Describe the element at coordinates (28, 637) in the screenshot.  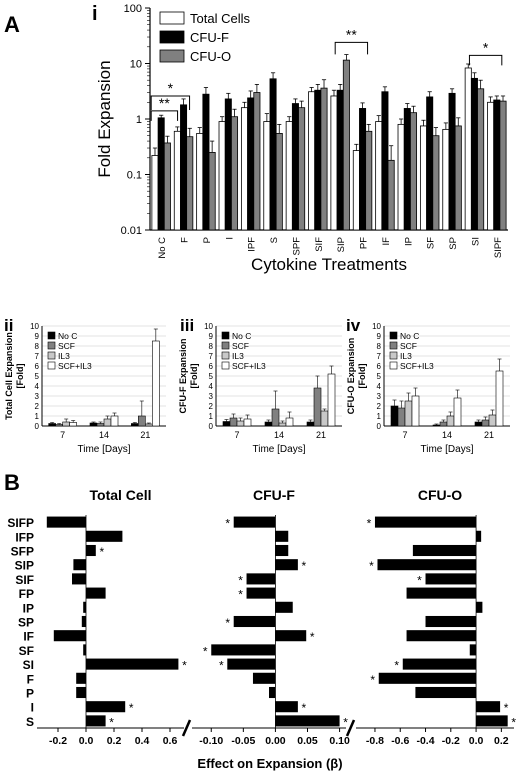
I see `row-label: IF` at that location.